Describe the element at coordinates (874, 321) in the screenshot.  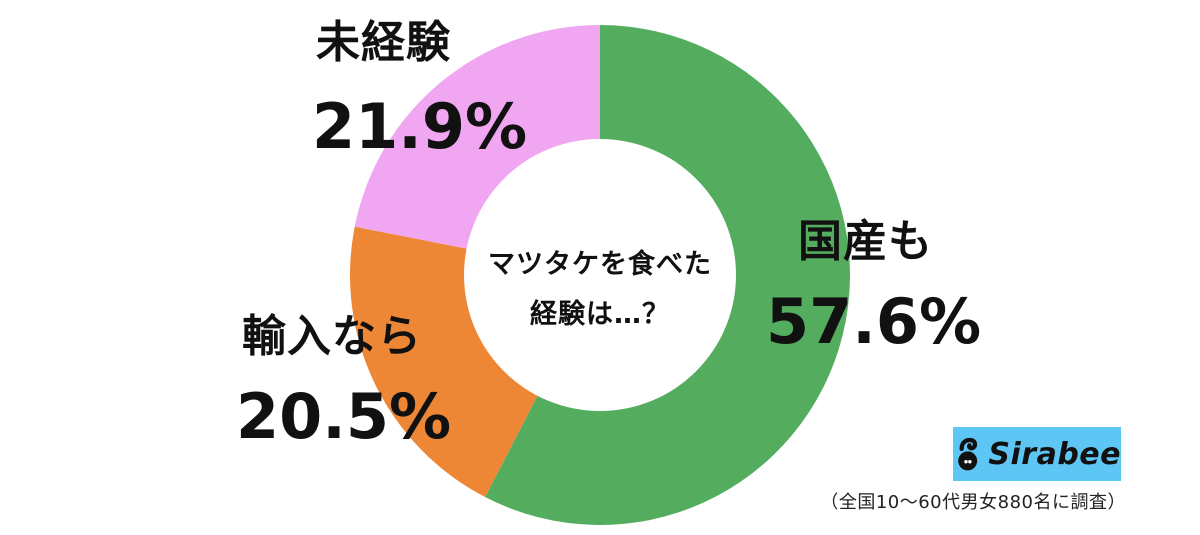
I see `value-domestic: 57.6%` at that location.